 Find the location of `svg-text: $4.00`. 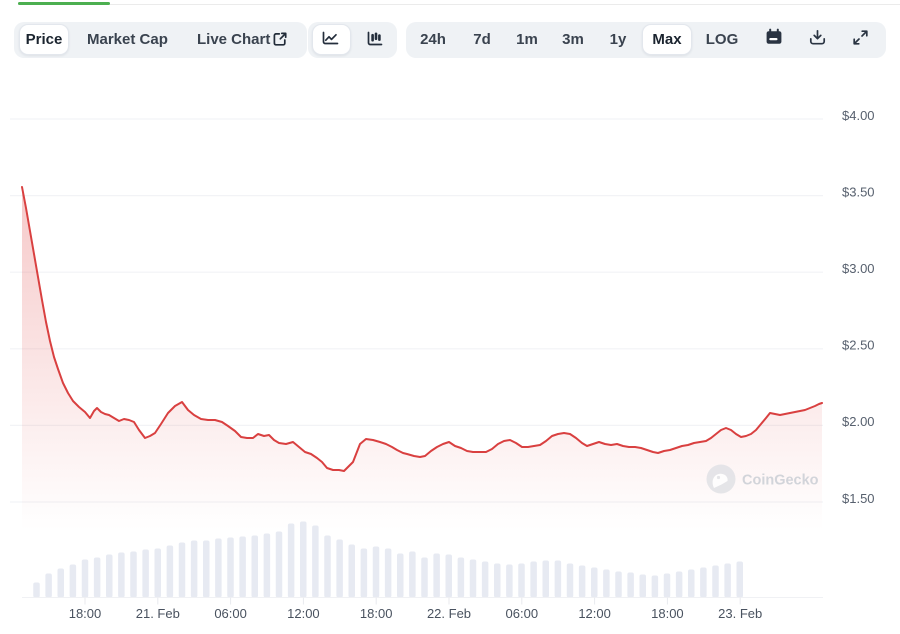

svg-text: $4.00 is located at coordinates (858, 115).